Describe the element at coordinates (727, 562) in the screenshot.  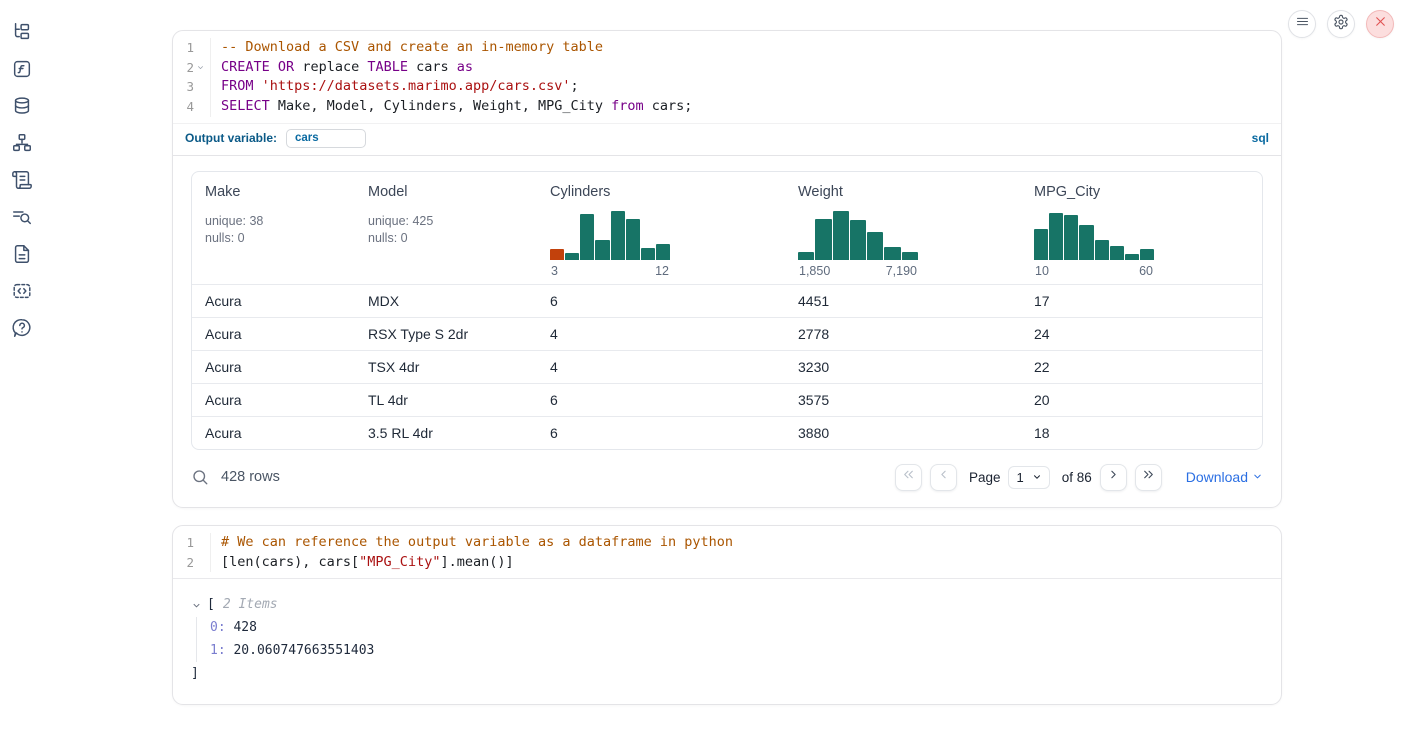
I see `code-line: 2 [len(cars), cars["MPG_City"].mean()]` at that location.